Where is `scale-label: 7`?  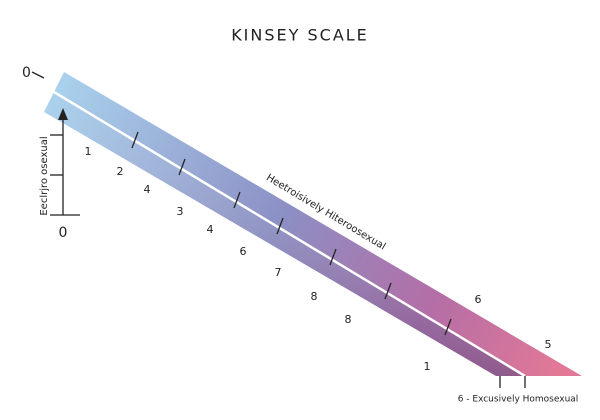
scale-label: 7 is located at coordinates (278, 272).